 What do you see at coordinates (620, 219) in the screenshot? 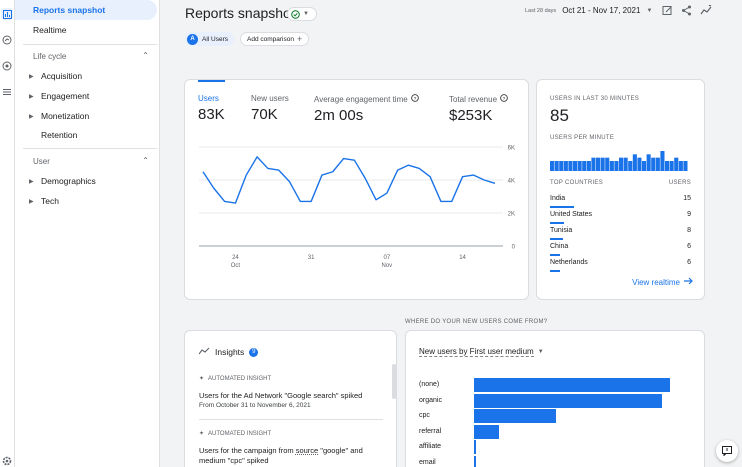
I see `country-row: United States 9` at bounding box center [620, 219].